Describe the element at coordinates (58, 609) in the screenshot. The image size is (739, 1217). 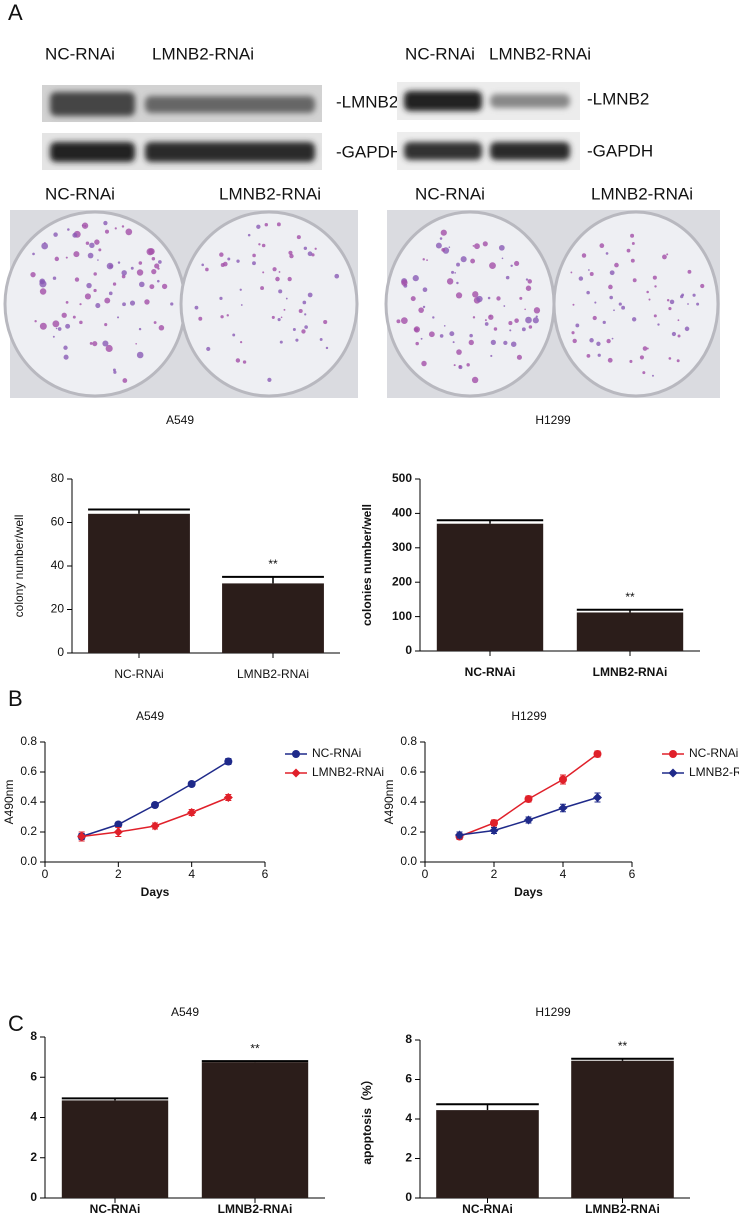
I see `y-tick-label: 20` at that location.